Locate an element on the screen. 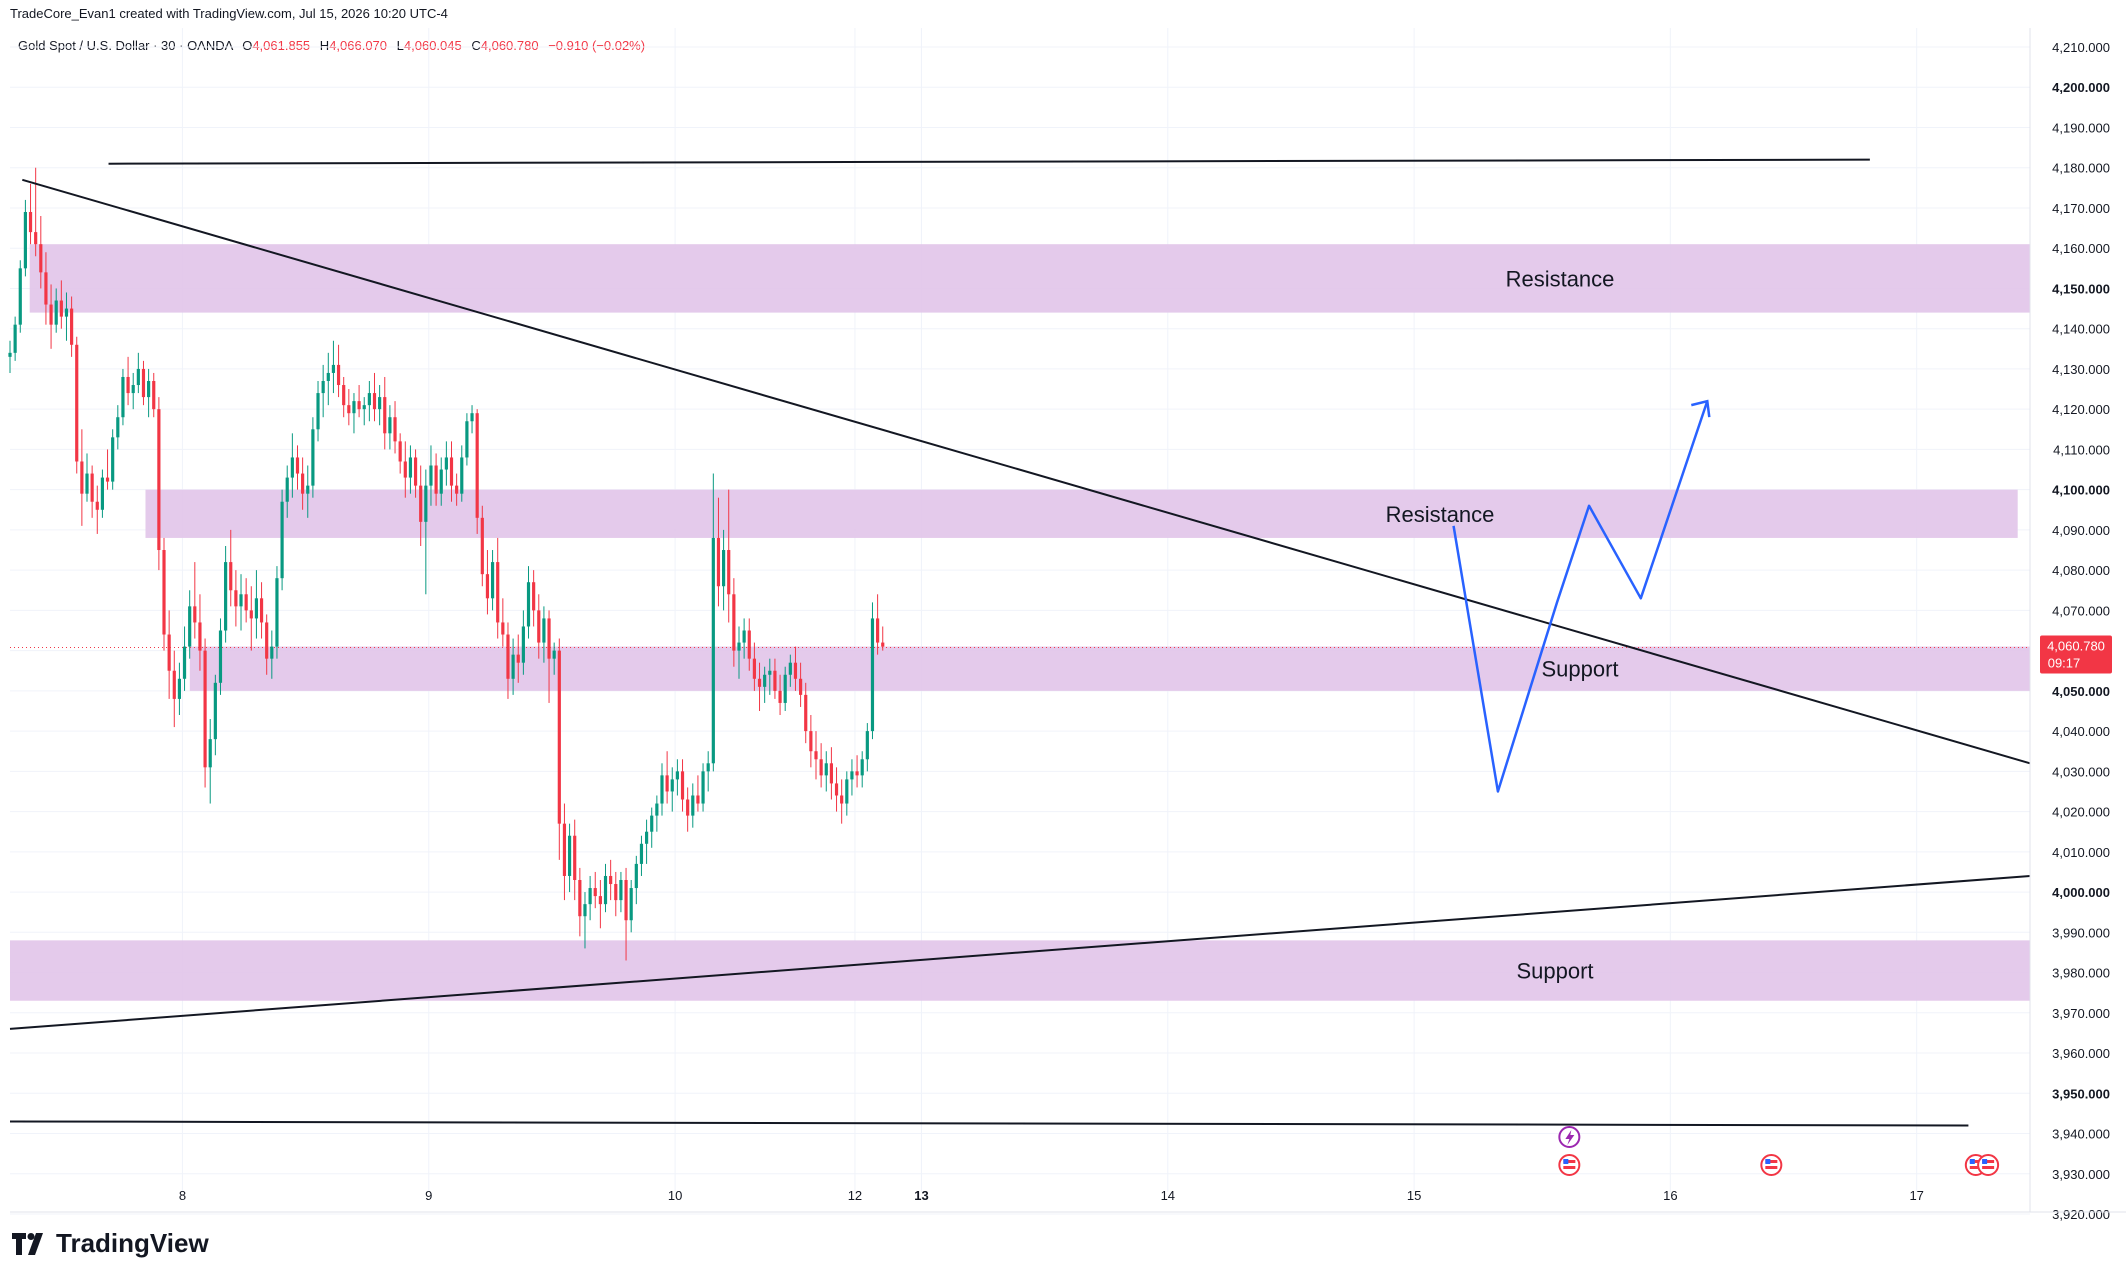 The image size is (2126, 1280). y-tick-label: 4,210.000 is located at coordinates (2081, 47).